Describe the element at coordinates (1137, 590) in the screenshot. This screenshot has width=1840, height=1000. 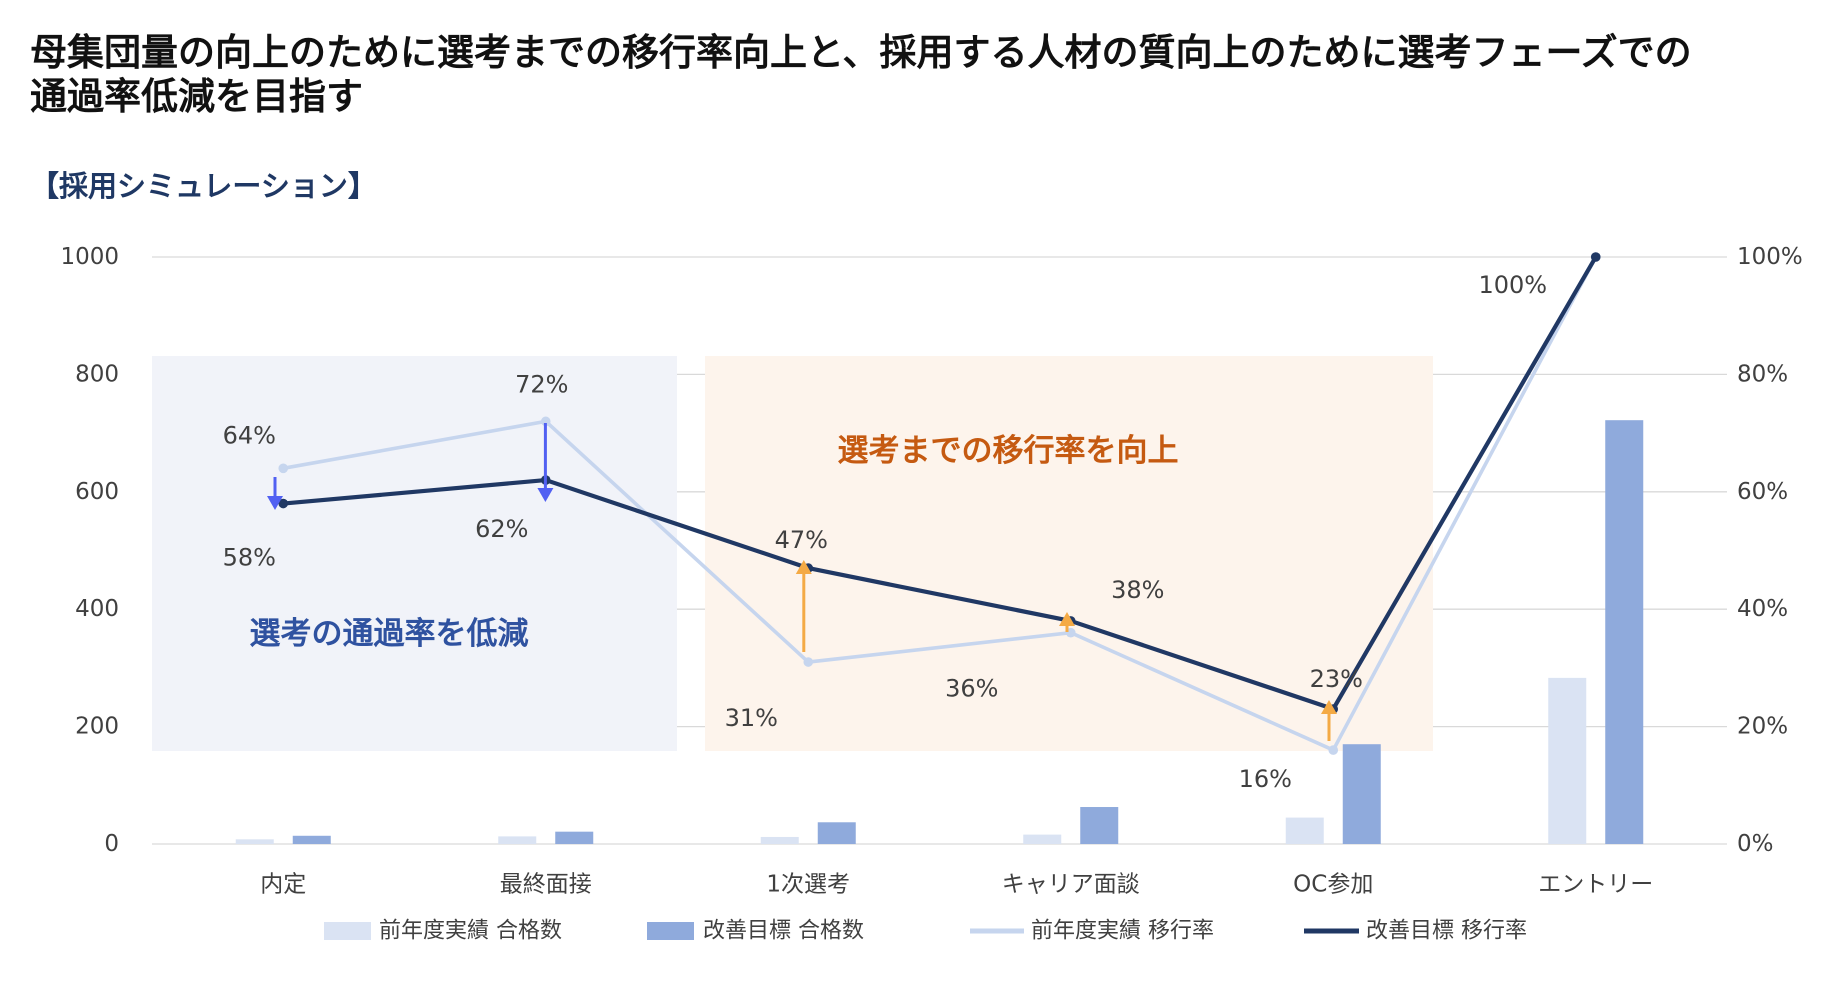
I see `data-label-target-rate-3: 38%` at that location.